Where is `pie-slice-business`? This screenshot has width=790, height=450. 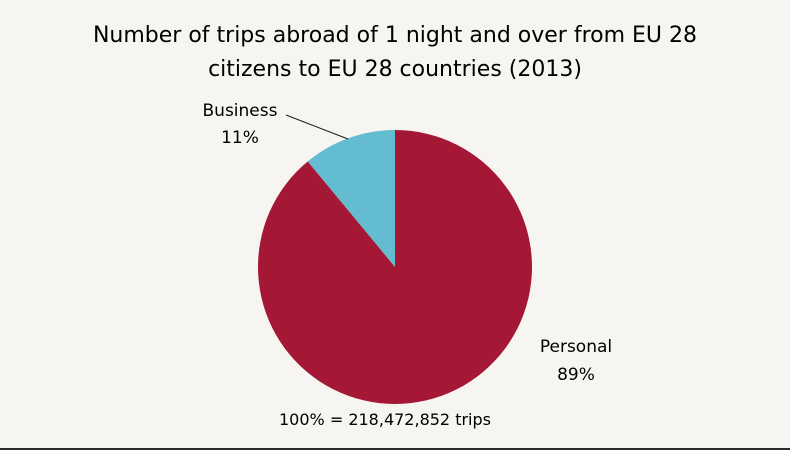 pie-slice-business is located at coordinates (351, 198).